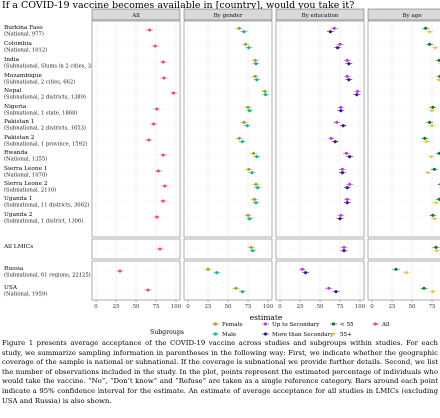 The width and height of the screenshot is (440, 418). What do you see at coordinates (350, 157) in the screenshot?
I see `point-rwanda-more-than-secondary` at bounding box center [350, 157].